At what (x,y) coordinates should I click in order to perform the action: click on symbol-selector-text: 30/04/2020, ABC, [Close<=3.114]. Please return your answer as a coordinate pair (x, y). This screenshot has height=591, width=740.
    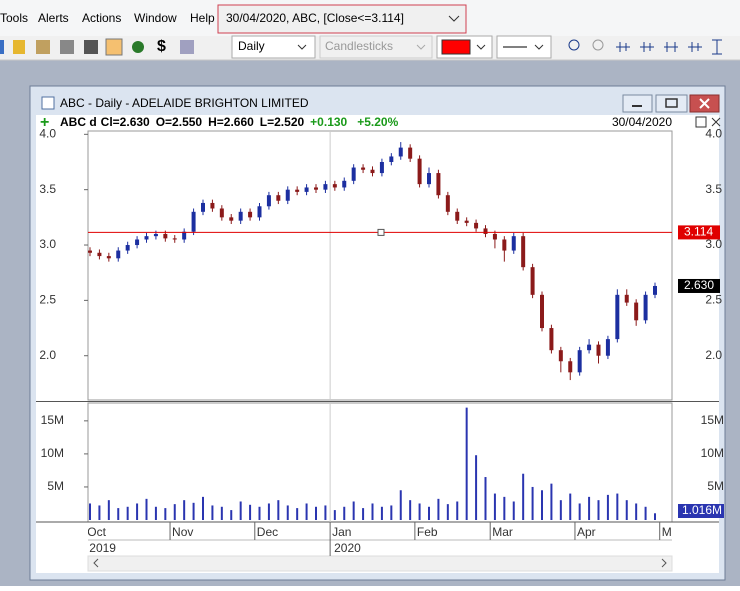
    Looking at the image, I should click on (315, 18).